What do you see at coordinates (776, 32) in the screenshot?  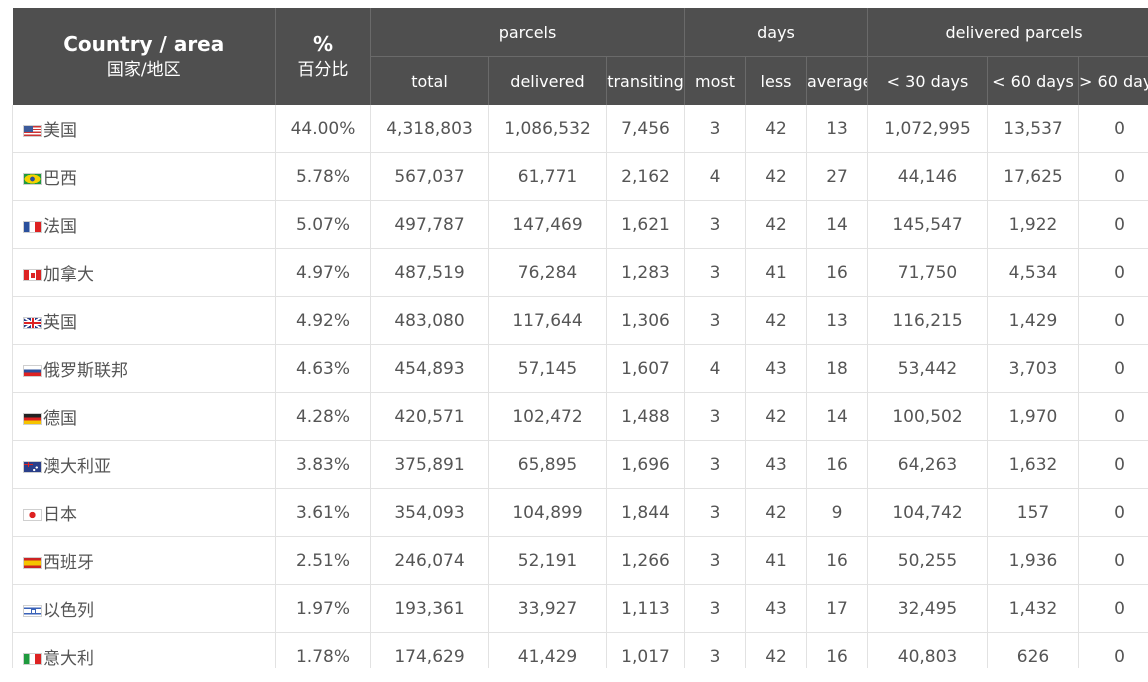 I see `days-group-header: days` at bounding box center [776, 32].